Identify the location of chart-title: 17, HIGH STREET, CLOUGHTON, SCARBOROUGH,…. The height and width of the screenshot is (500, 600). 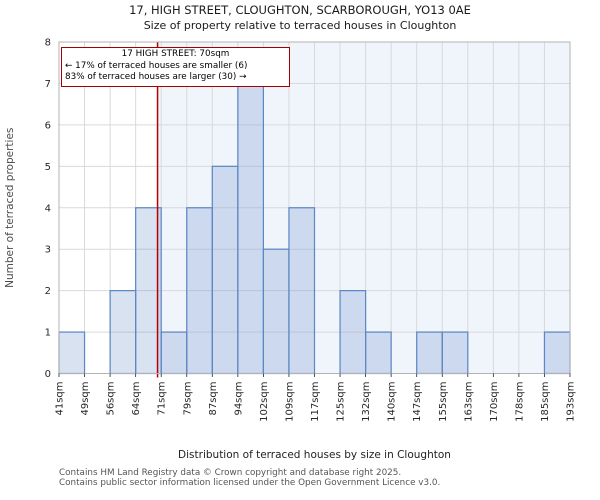
(300, 10).